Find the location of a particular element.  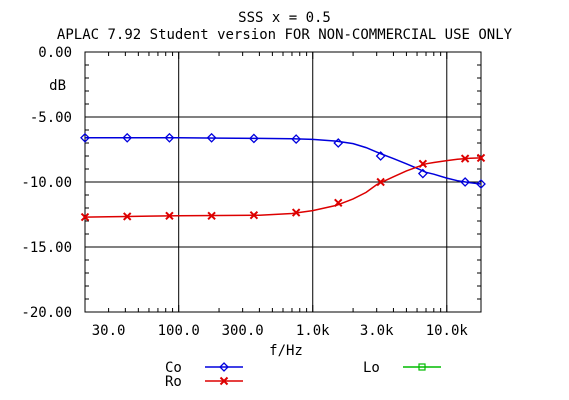

x-axis-label: f/Hz is located at coordinates (286, 351).